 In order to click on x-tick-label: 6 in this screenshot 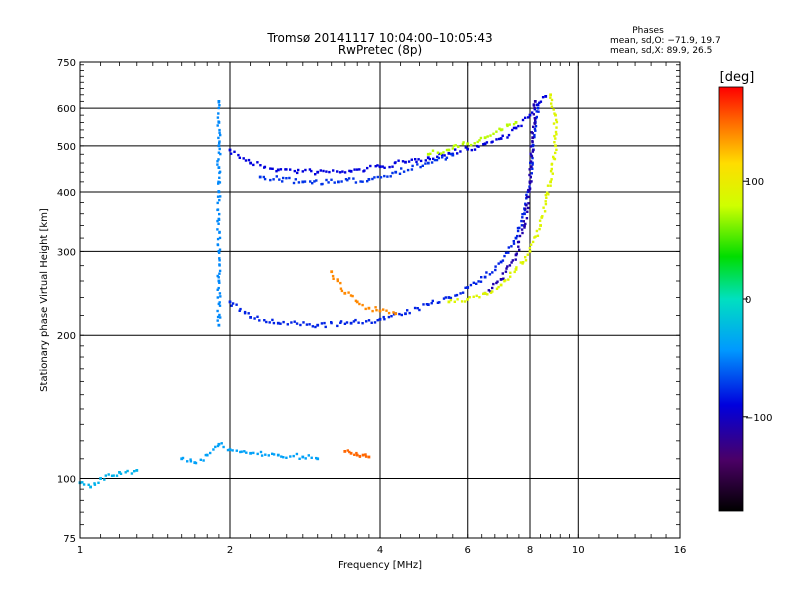, I will do `click(468, 550)`.